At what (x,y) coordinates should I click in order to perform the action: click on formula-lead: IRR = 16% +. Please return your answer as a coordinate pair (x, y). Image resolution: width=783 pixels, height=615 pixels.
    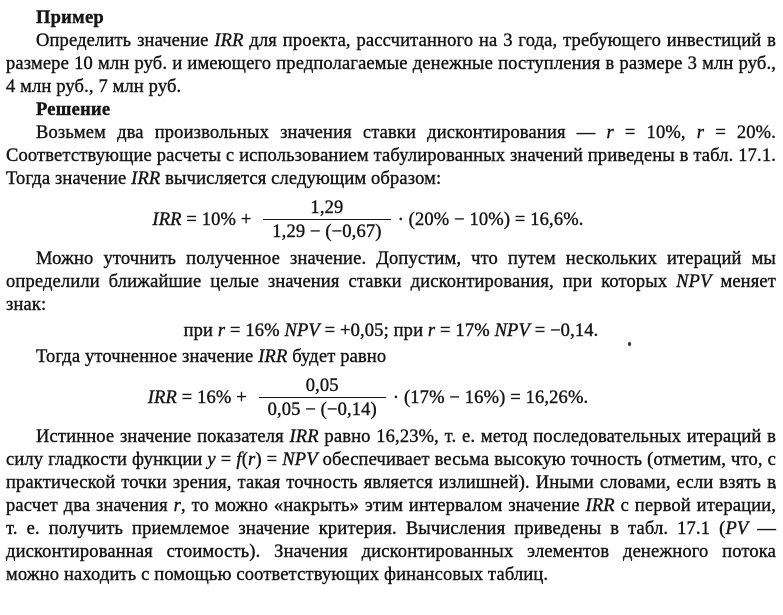
    Looking at the image, I should click on (200, 398).